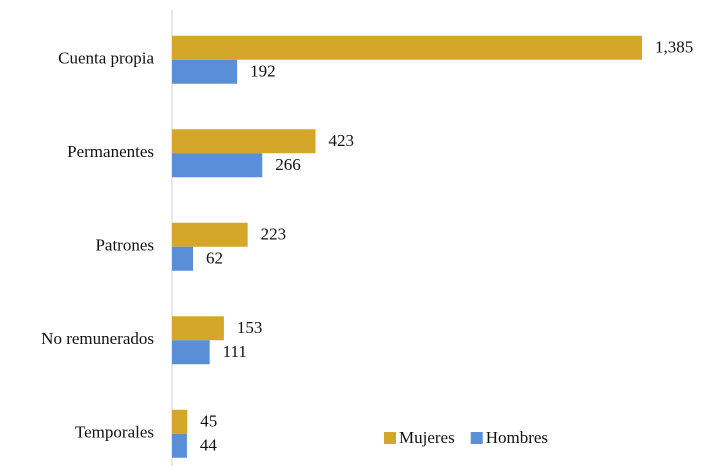 The width and height of the screenshot is (704, 476). I want to click on data-label: 153, so click(250, 327).